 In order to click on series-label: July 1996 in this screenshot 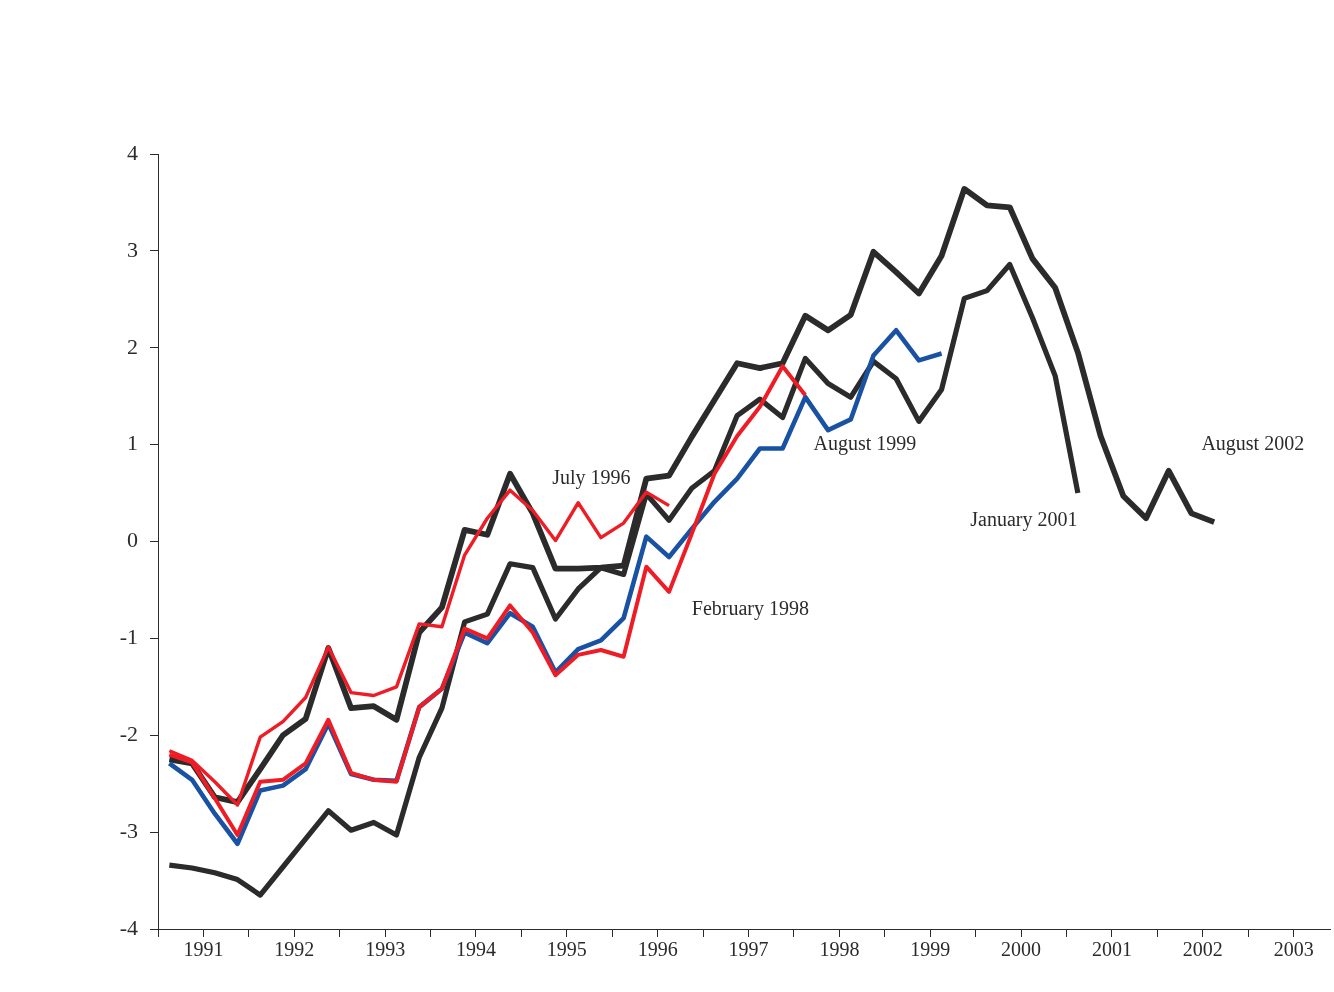, I will do `click(591, 477)`.